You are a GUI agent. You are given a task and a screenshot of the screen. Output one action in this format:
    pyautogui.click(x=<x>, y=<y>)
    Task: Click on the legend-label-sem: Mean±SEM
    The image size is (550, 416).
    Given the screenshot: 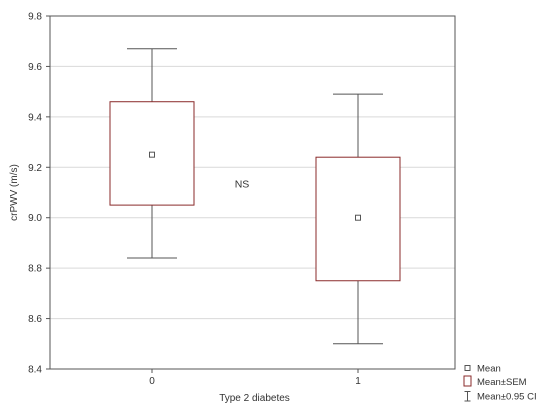 What is the action you would take?
    pyautogui.click(x=502, y=382)
    